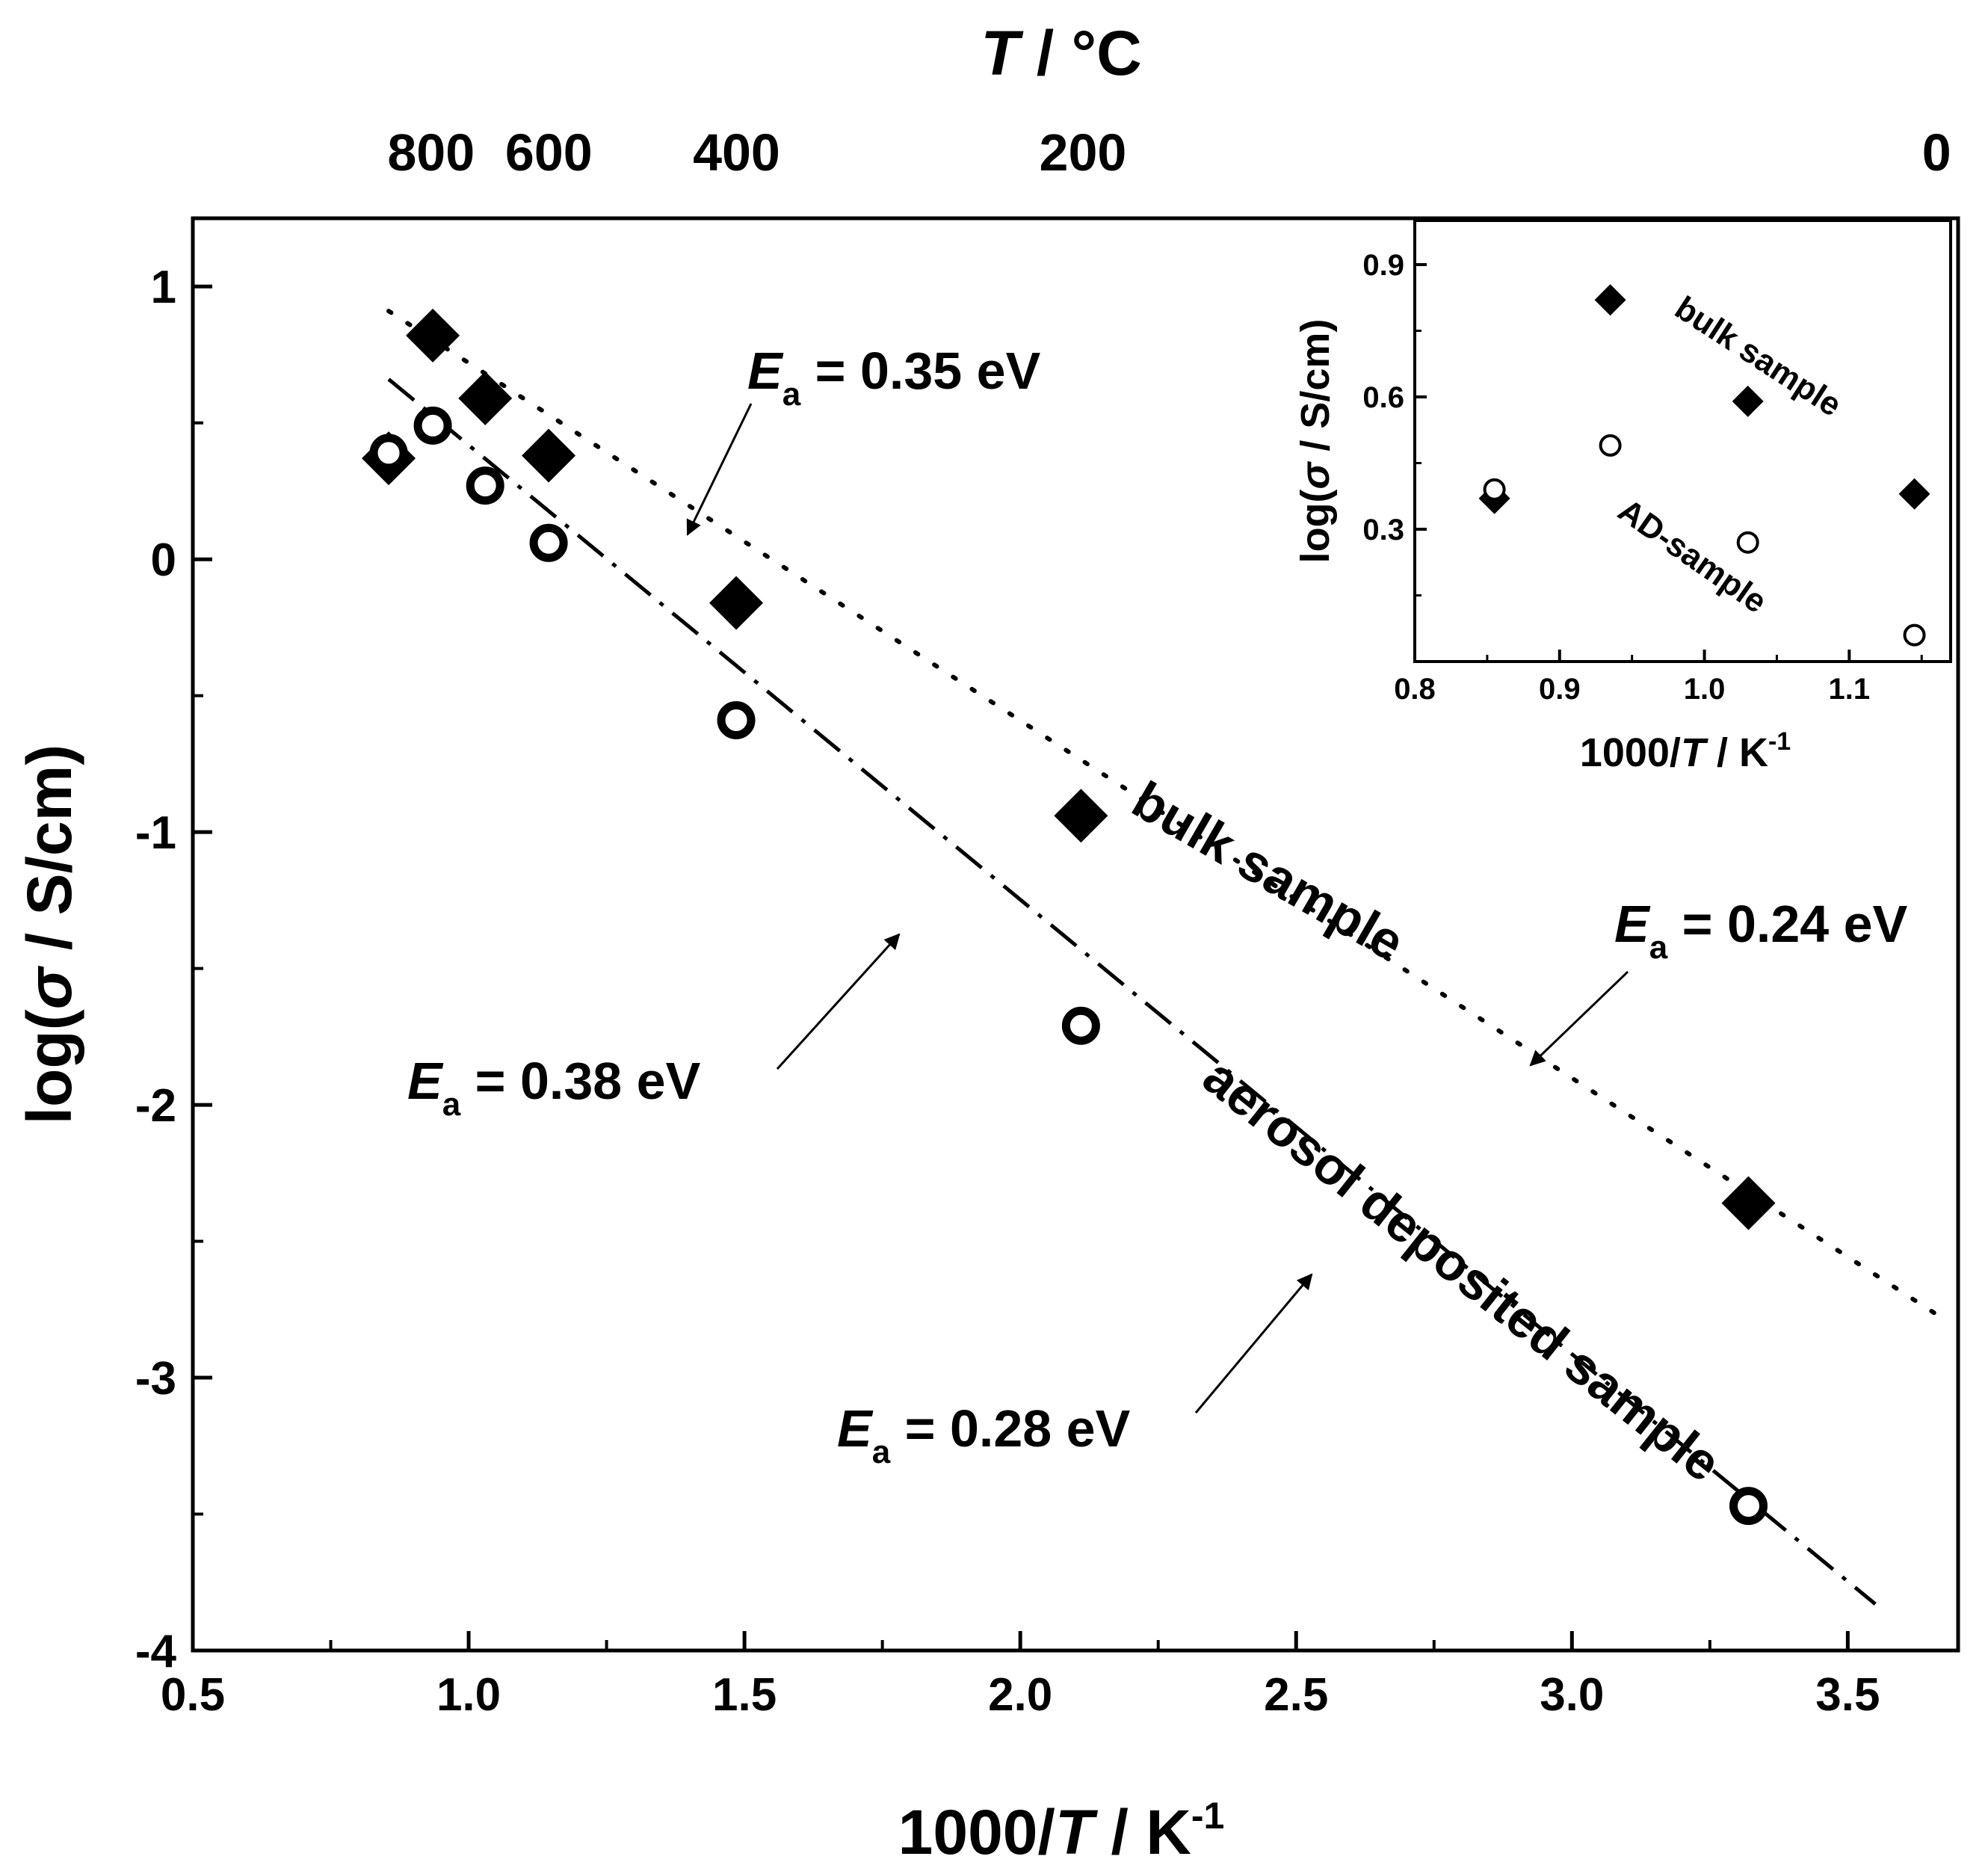 This screenshot has width=1988, height=1874. What do you see at coordinates (1579, 1018) in the screenshot?
I see `ea-024-arrow` at bounding box center [1579, 1018].